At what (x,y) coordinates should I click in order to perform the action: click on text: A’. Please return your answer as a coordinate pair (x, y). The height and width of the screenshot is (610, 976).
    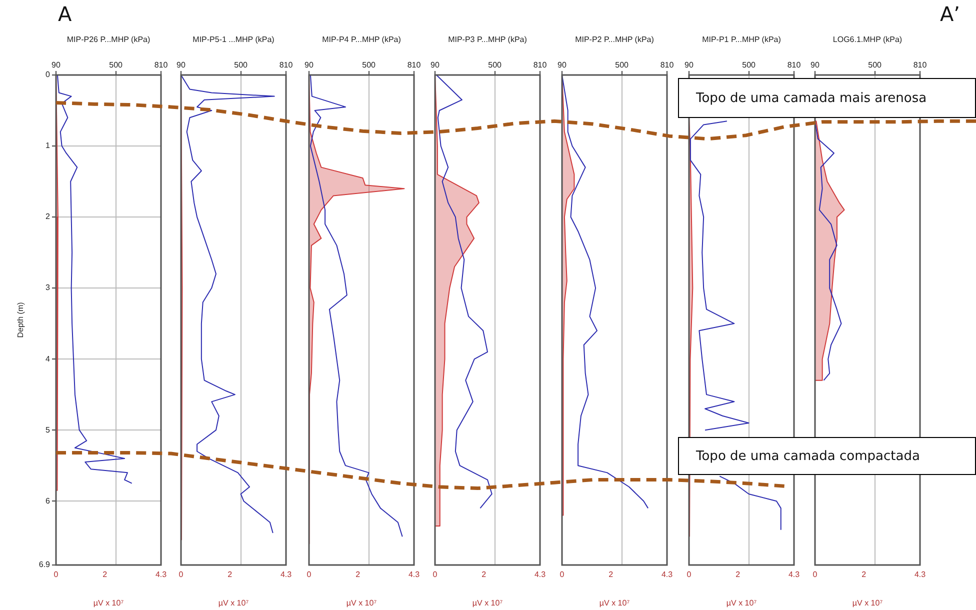
    Looking at the image, I should click on (950, 14).